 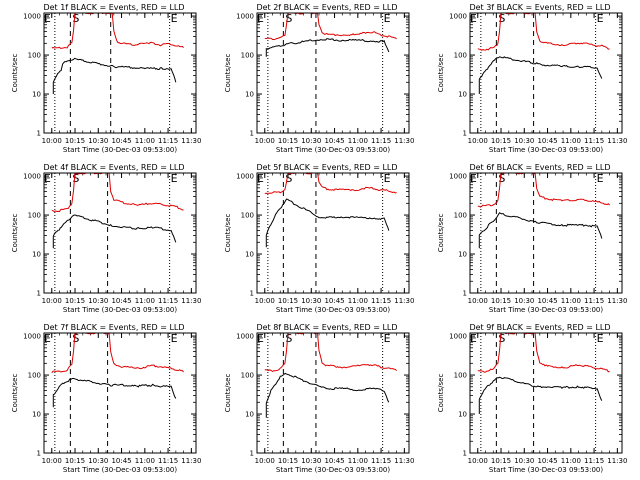 What do you see at coordinates (113, 167) in the screenshot?
I see `panel-title: Det 4f BLACK = Events, RED = LLD` at bounding box center [113, 167].